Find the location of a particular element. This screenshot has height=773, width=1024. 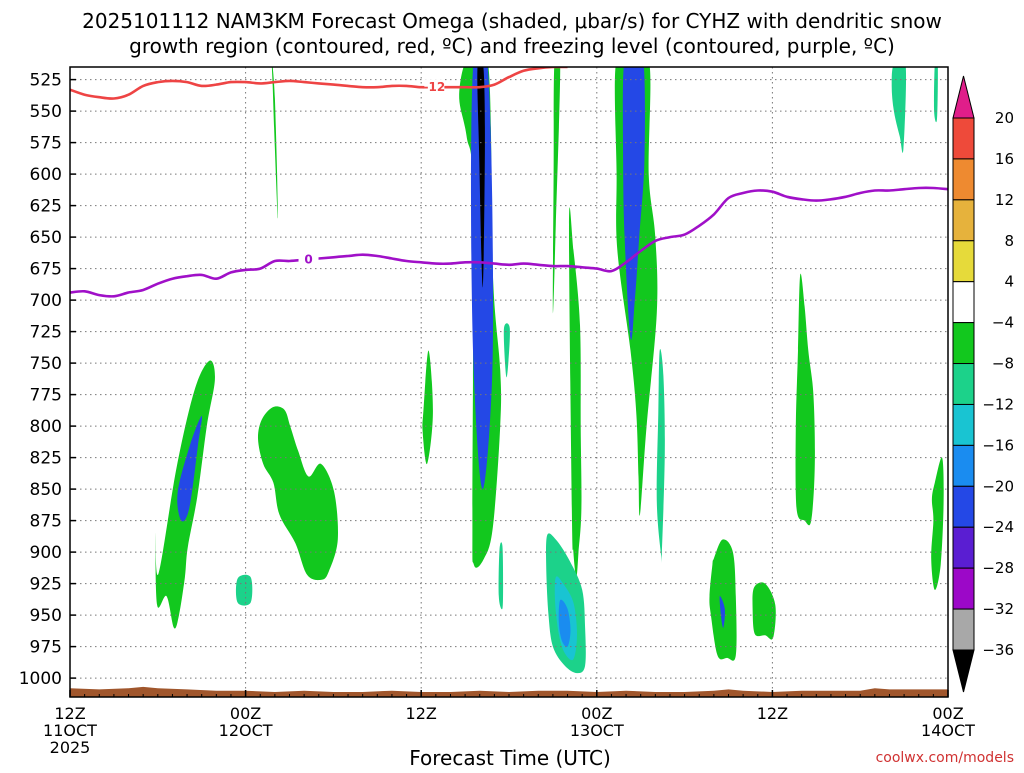

contour-label: -12 is located at coordinates (435, 87).